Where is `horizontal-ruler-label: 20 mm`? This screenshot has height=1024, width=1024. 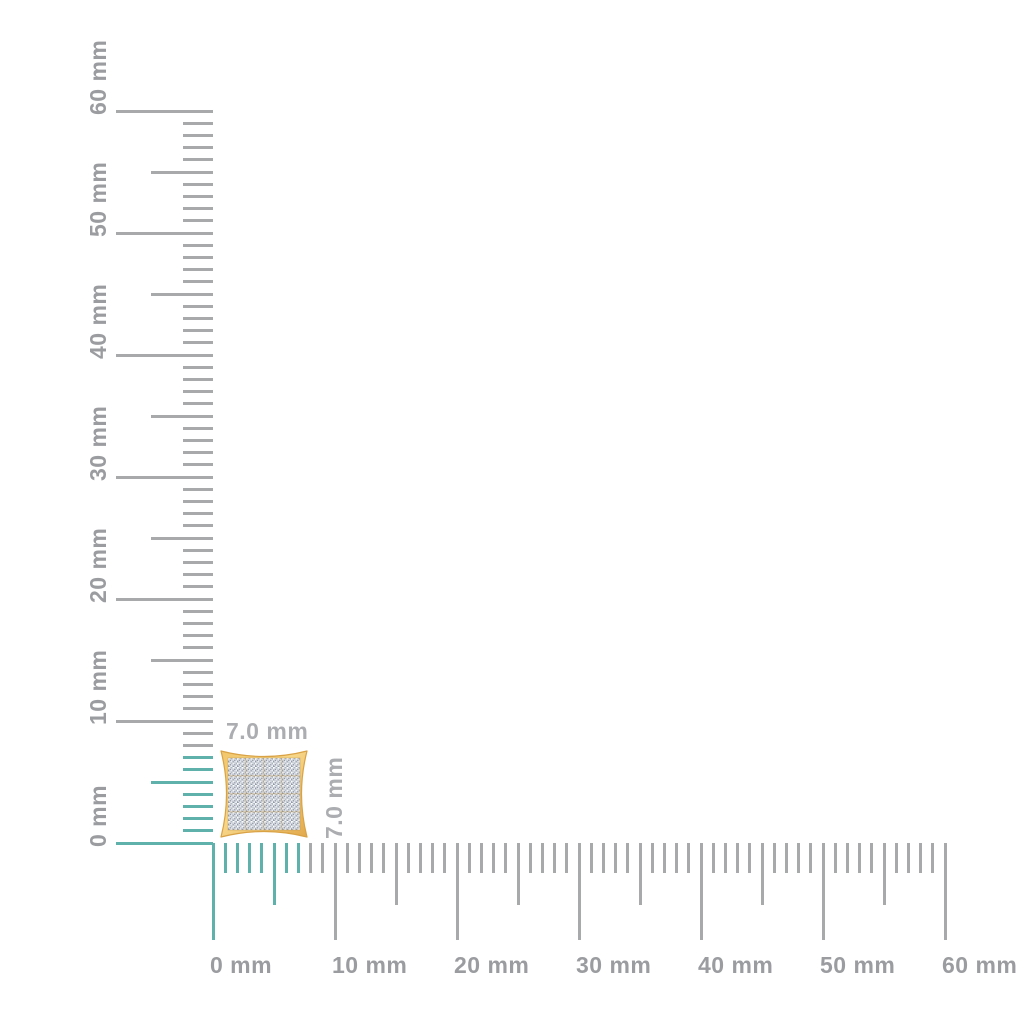
horizontal-ruler-label: 20 mm is located at coordinates (492, 965).